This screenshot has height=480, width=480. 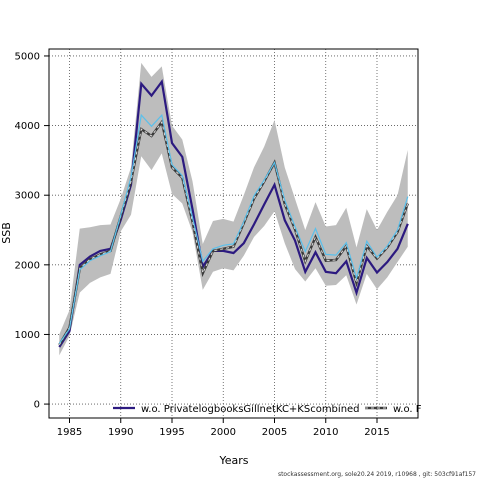 I want to click on y-axis-label: SSB, so click(x=6, y=233).